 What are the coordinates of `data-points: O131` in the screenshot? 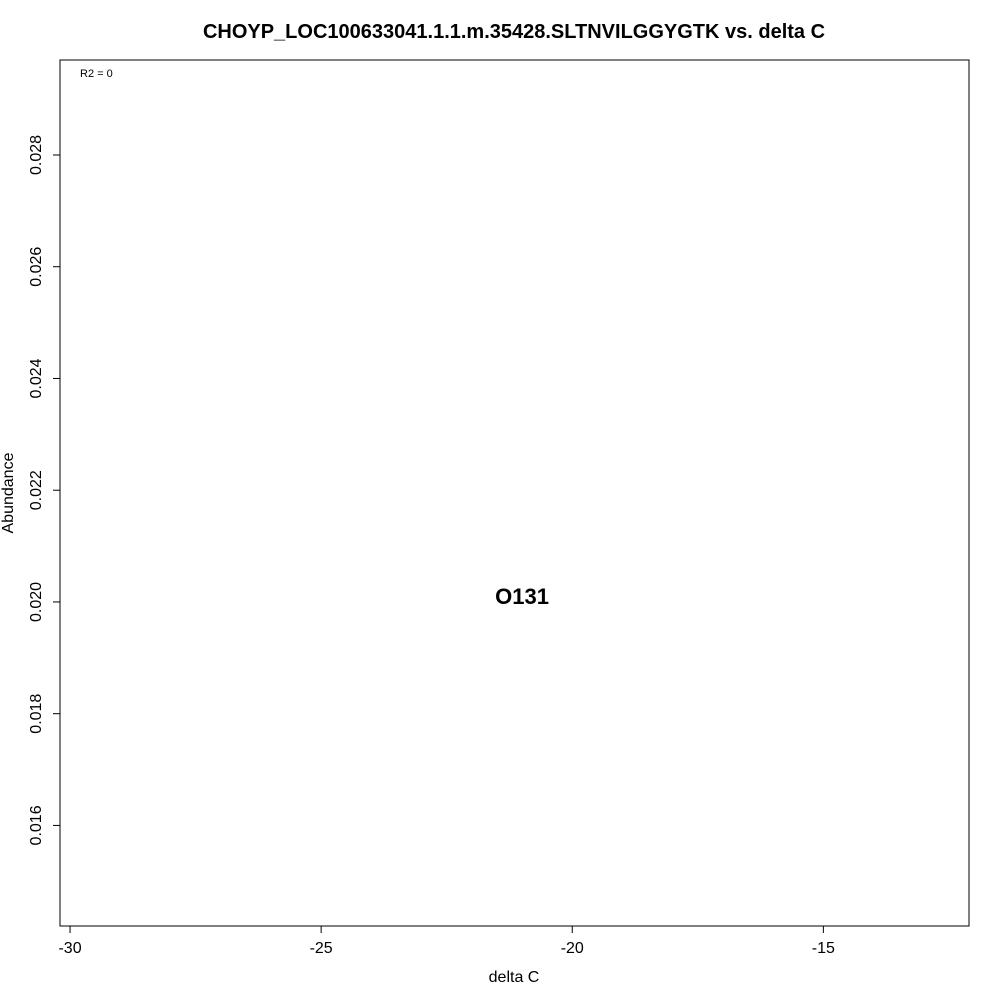 It's located at (522, 596).